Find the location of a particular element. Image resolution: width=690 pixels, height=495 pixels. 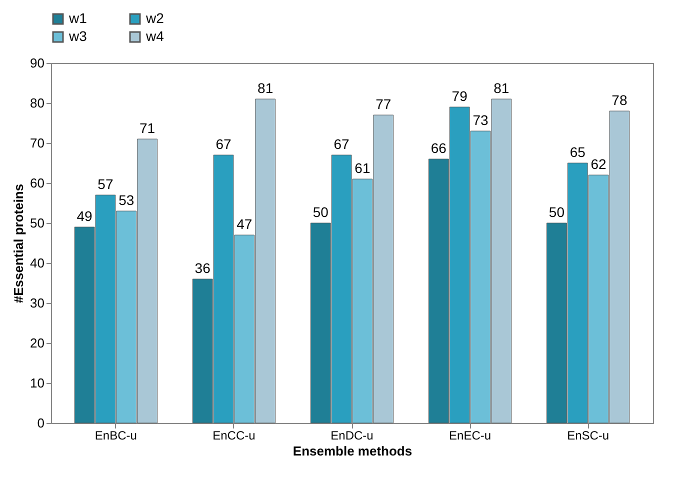

y-tick-label: 70 is located at coordinates (37, 143).